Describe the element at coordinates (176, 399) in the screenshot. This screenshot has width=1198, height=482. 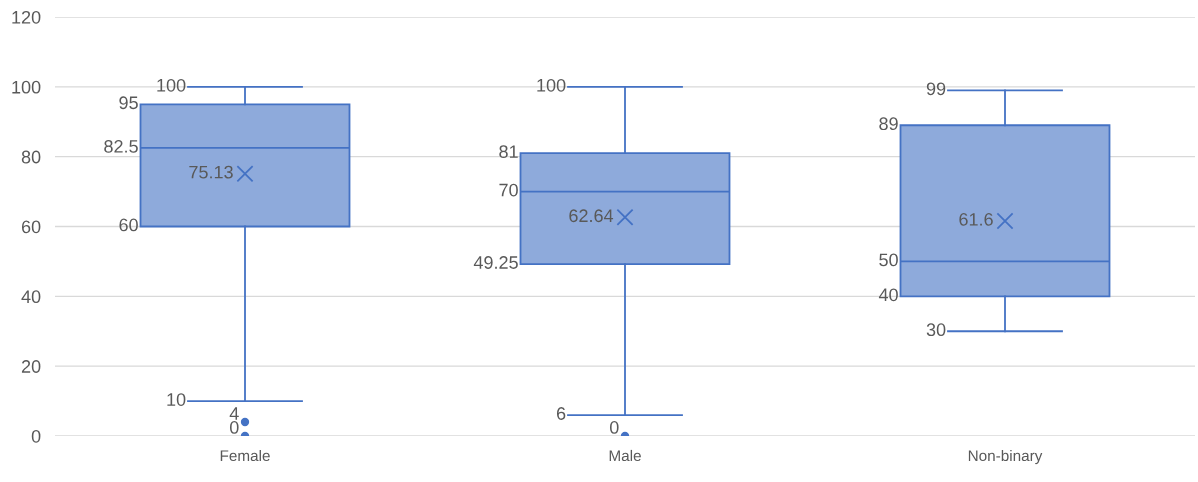
I see `annotation: 10` at that location.